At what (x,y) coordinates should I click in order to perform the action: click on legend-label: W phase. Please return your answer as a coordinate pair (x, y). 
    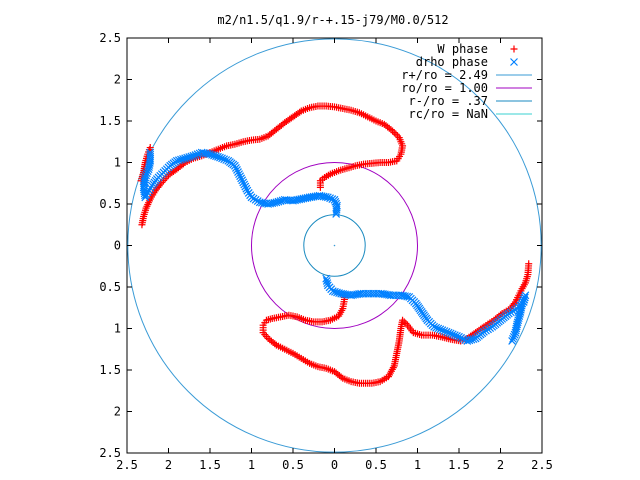
    Looking at the image, I should click on (462, 49).